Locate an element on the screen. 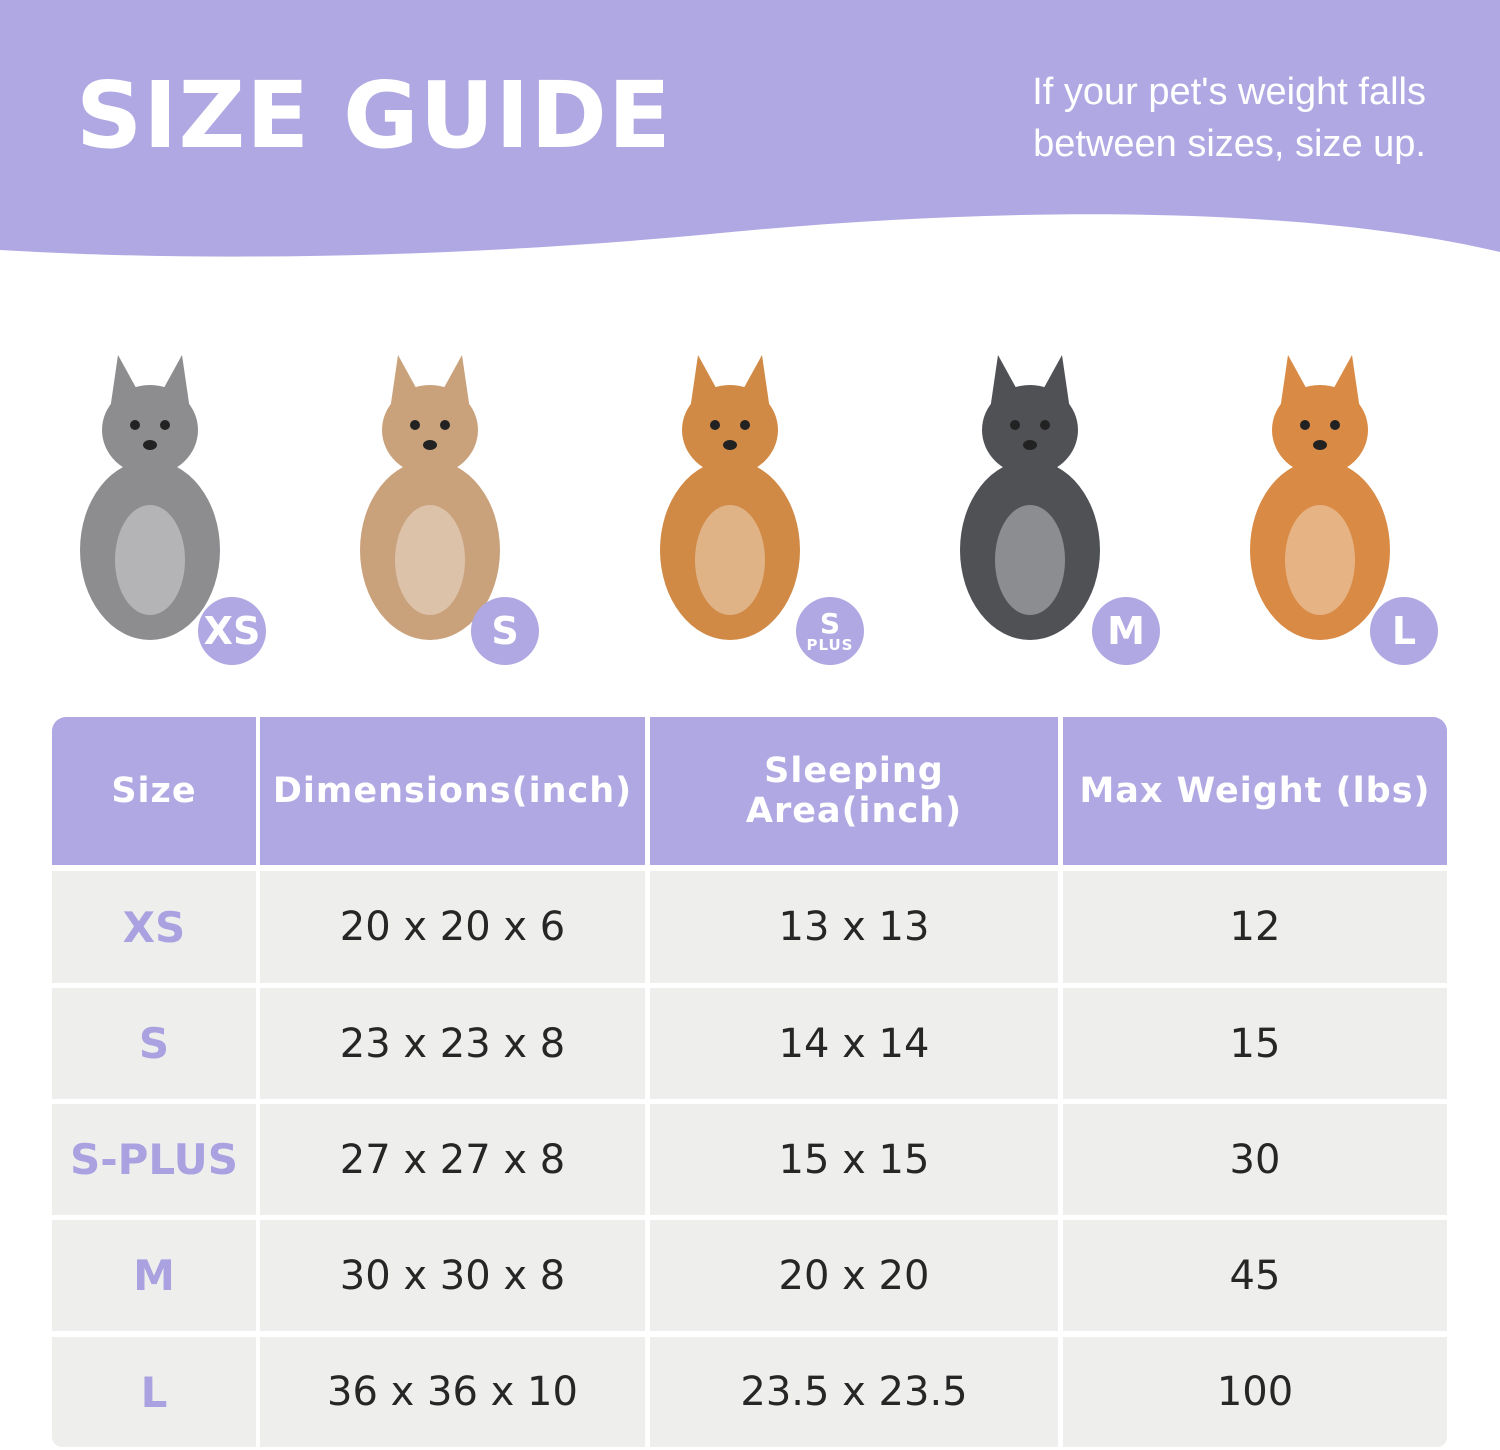 The height and width of the screenshot is (1450, 1500). table-cell-text: 15 is located at coordinates (1255, 1043).